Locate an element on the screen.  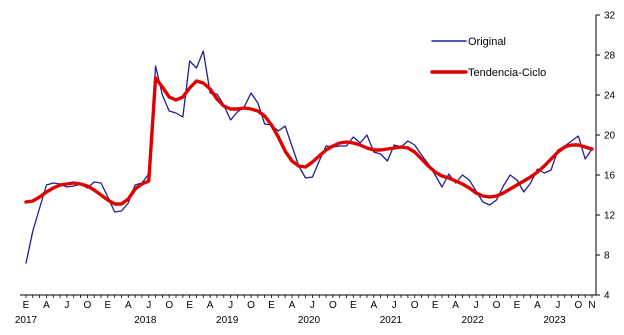
x-year-label: 2023 is located at coordinates (554, 320).